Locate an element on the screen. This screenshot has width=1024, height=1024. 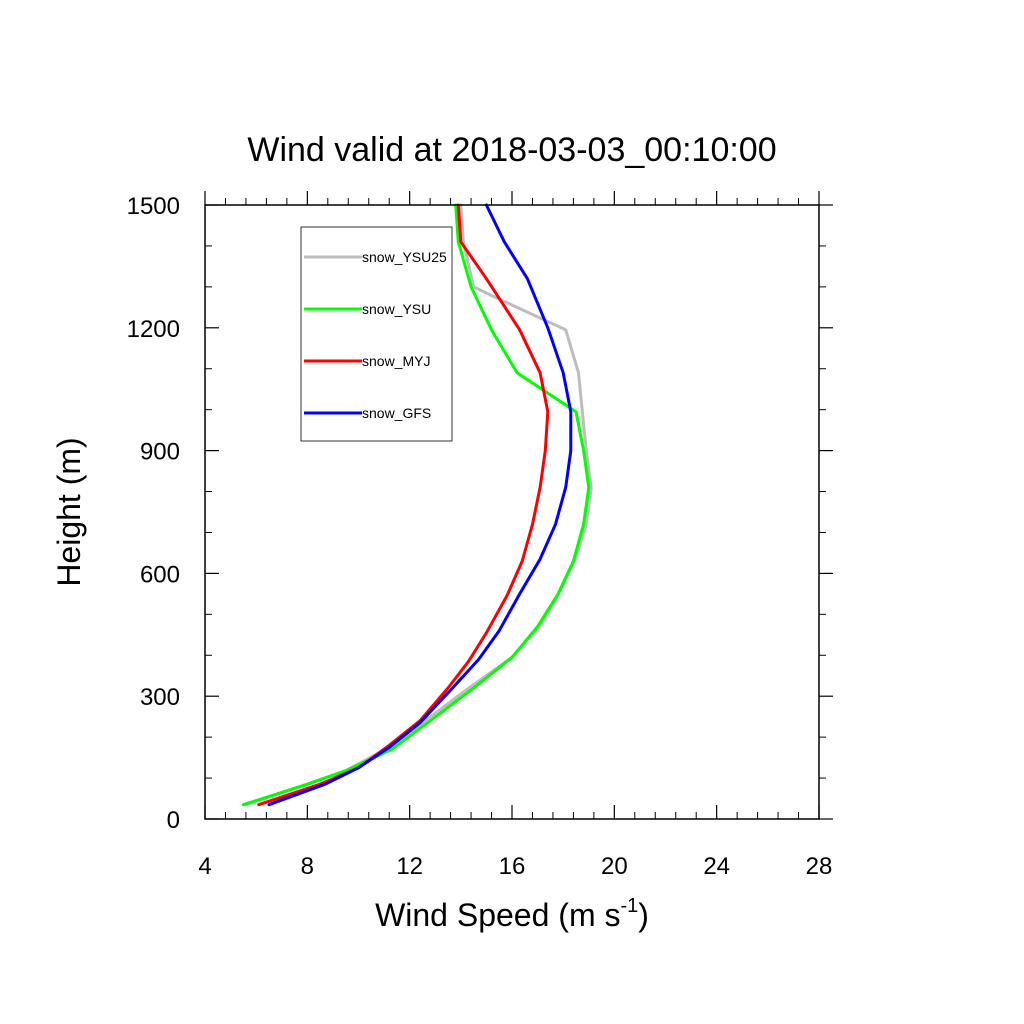
legend-label-snow_YSU: snow_YSU is located at coordinates (396, 309).